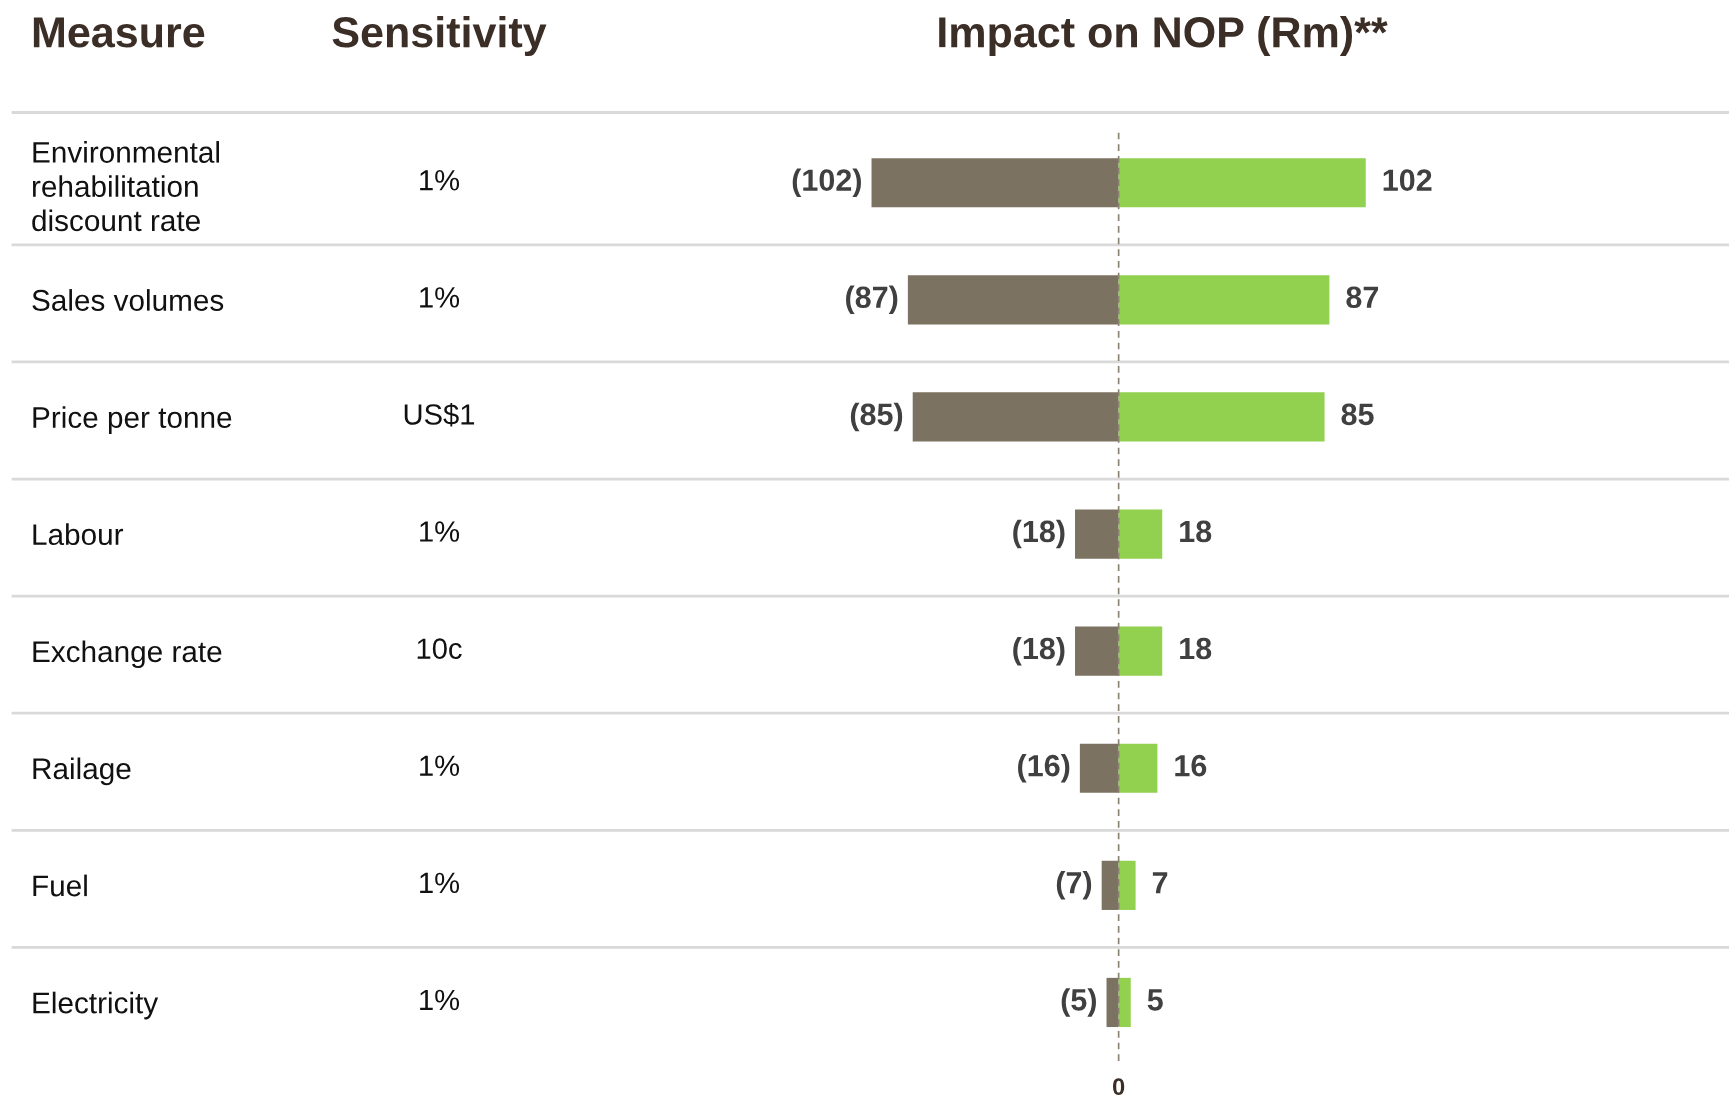 This screenshot has width=1729, height=1103. What do you see at coordinates (1119, 1087) in the screenshot?
I see `ref-line-label: 0` at bounding box center [1119, 1087].